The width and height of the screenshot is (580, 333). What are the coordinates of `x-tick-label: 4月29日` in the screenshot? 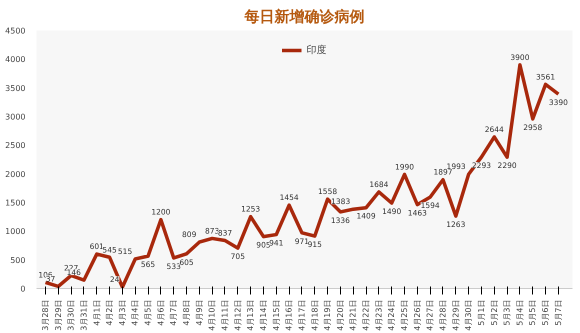 It's located at (455, 315).